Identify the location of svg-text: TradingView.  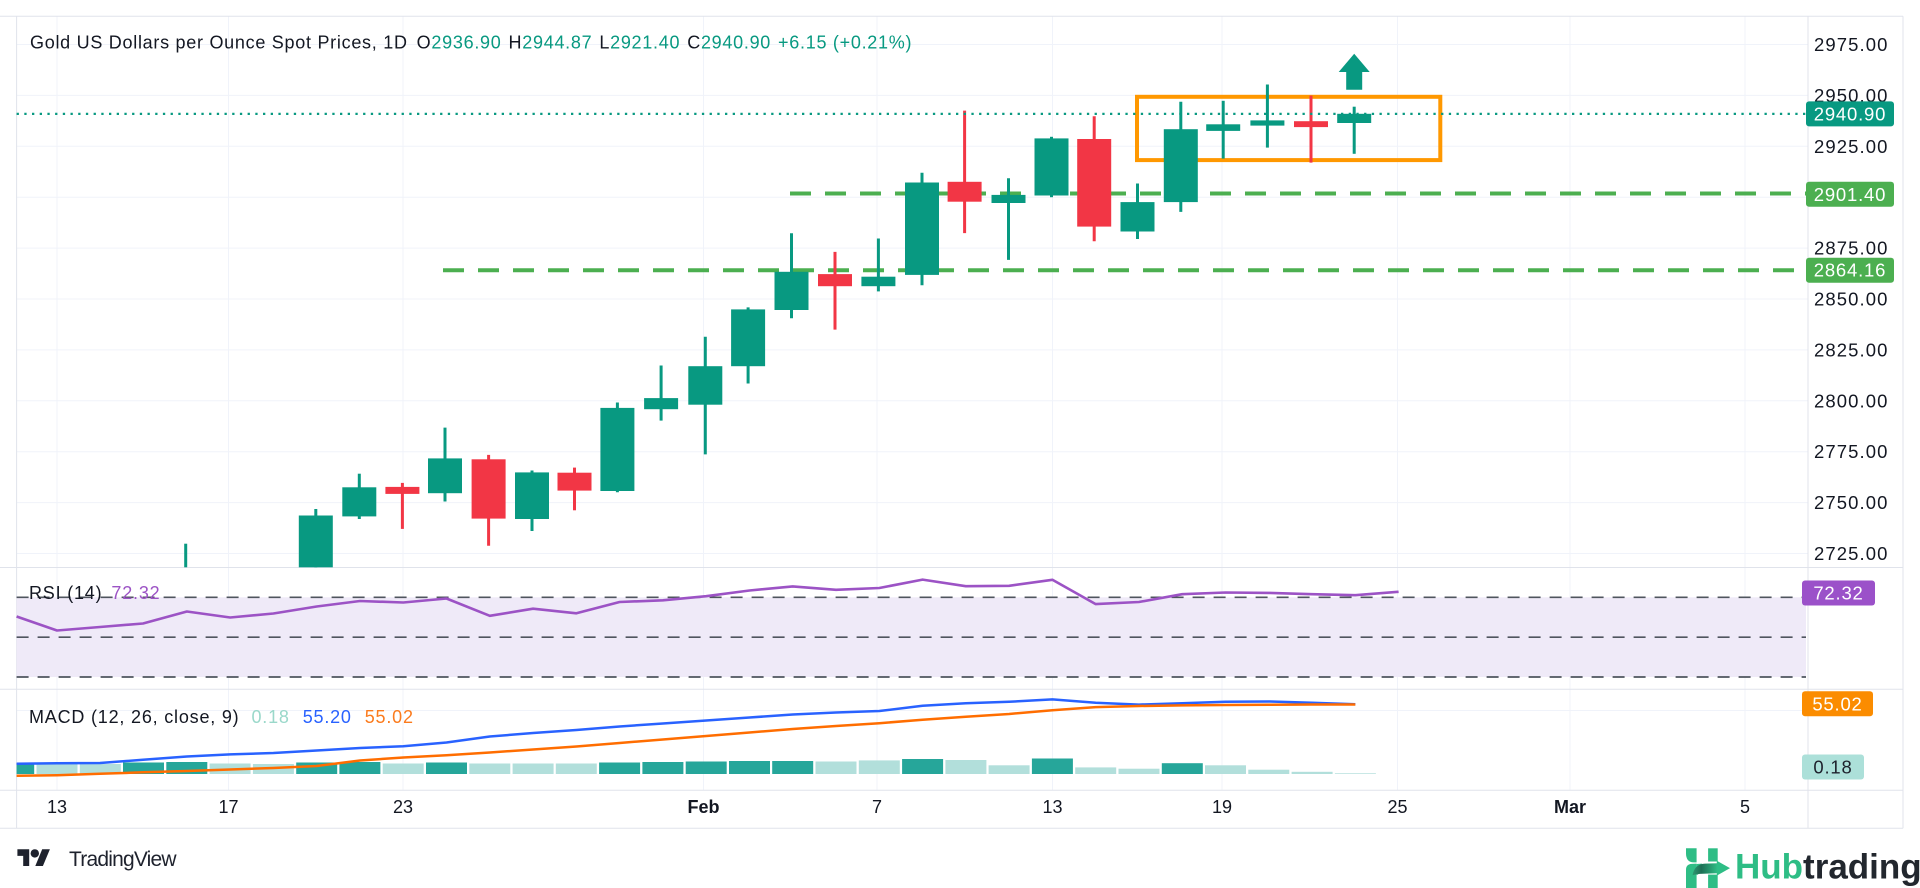
(123, 859).